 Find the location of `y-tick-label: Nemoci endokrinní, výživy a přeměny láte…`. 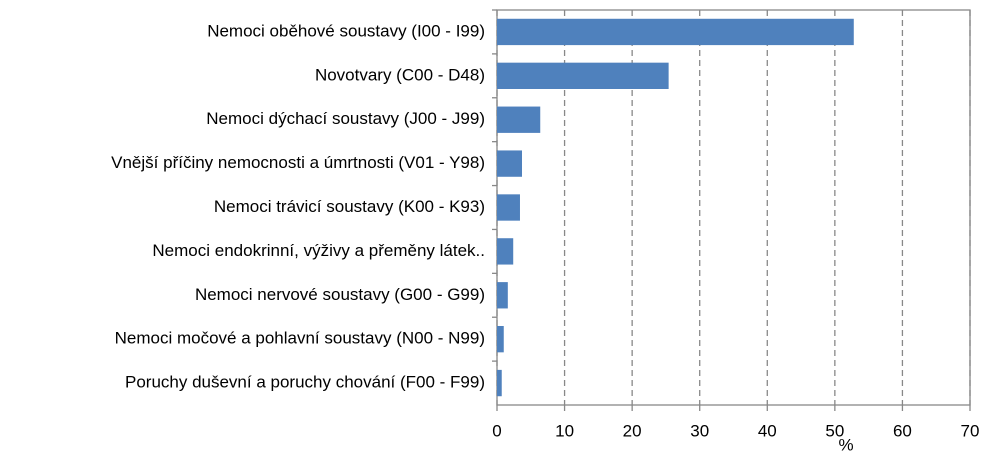

y-tick-label: Nemoci endokrinní, výživy a přeměny láte… is located at coordinates (318, 250).